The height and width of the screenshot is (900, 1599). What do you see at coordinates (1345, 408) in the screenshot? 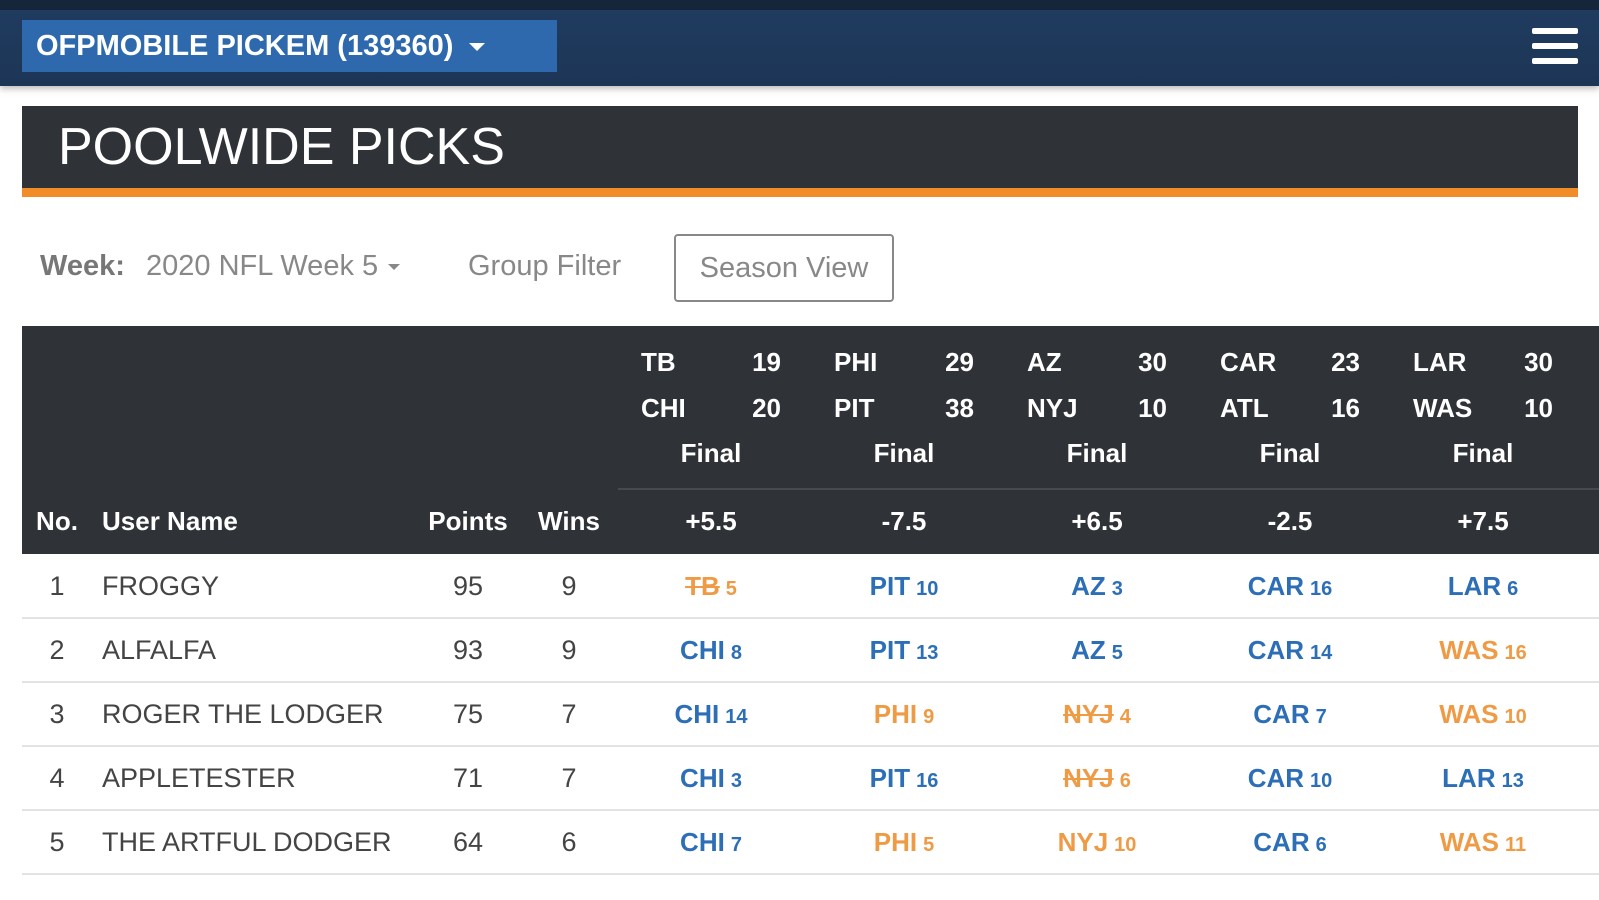
I see `home-score: 16` at bounding box center [1345, 408].